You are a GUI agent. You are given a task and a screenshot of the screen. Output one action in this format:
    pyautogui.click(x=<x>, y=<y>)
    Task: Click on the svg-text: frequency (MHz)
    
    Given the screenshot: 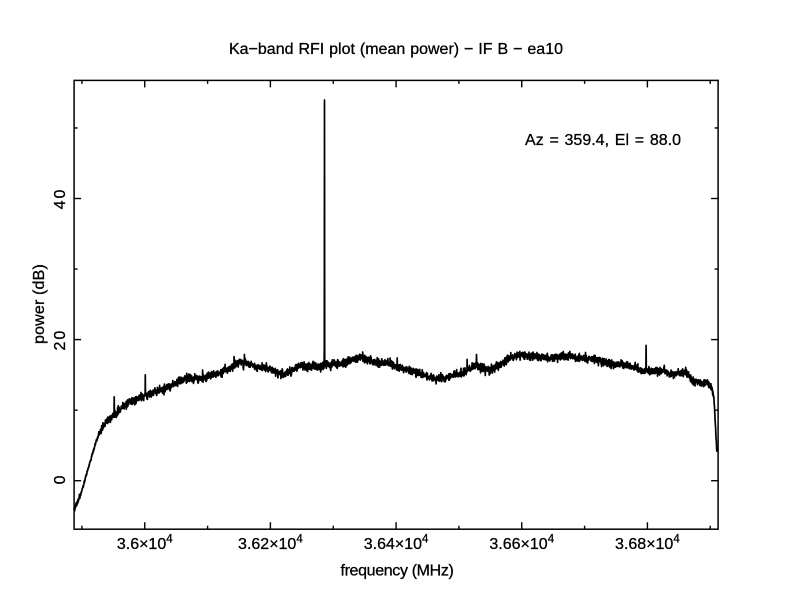 What is the action you would take?
    pyautogui.click(x=396, y=571)
    